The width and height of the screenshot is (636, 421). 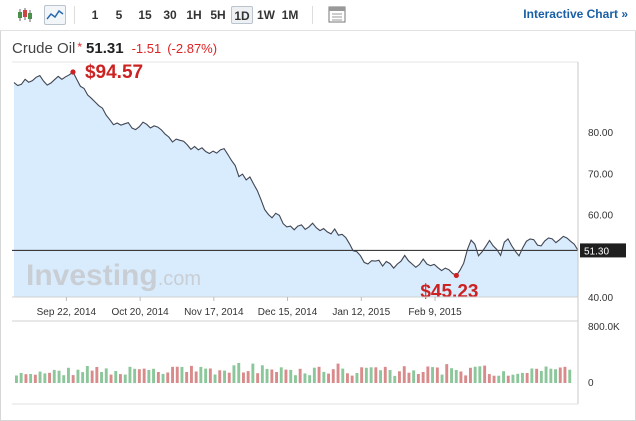 I want to click on instrument-name: Crude Oil, so click(x=44, y=48).